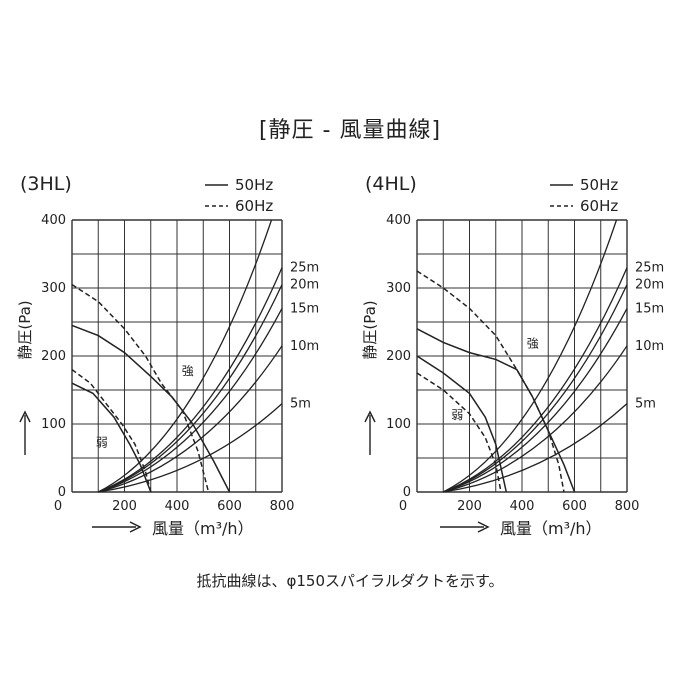 The height and width of the screenshot is (700, 700). Describe the element at coordinates (350, 581) in the screenshot. I see `footnote: 抵抗曲線は、φ150スパイラルダクトを示す。` at that location.